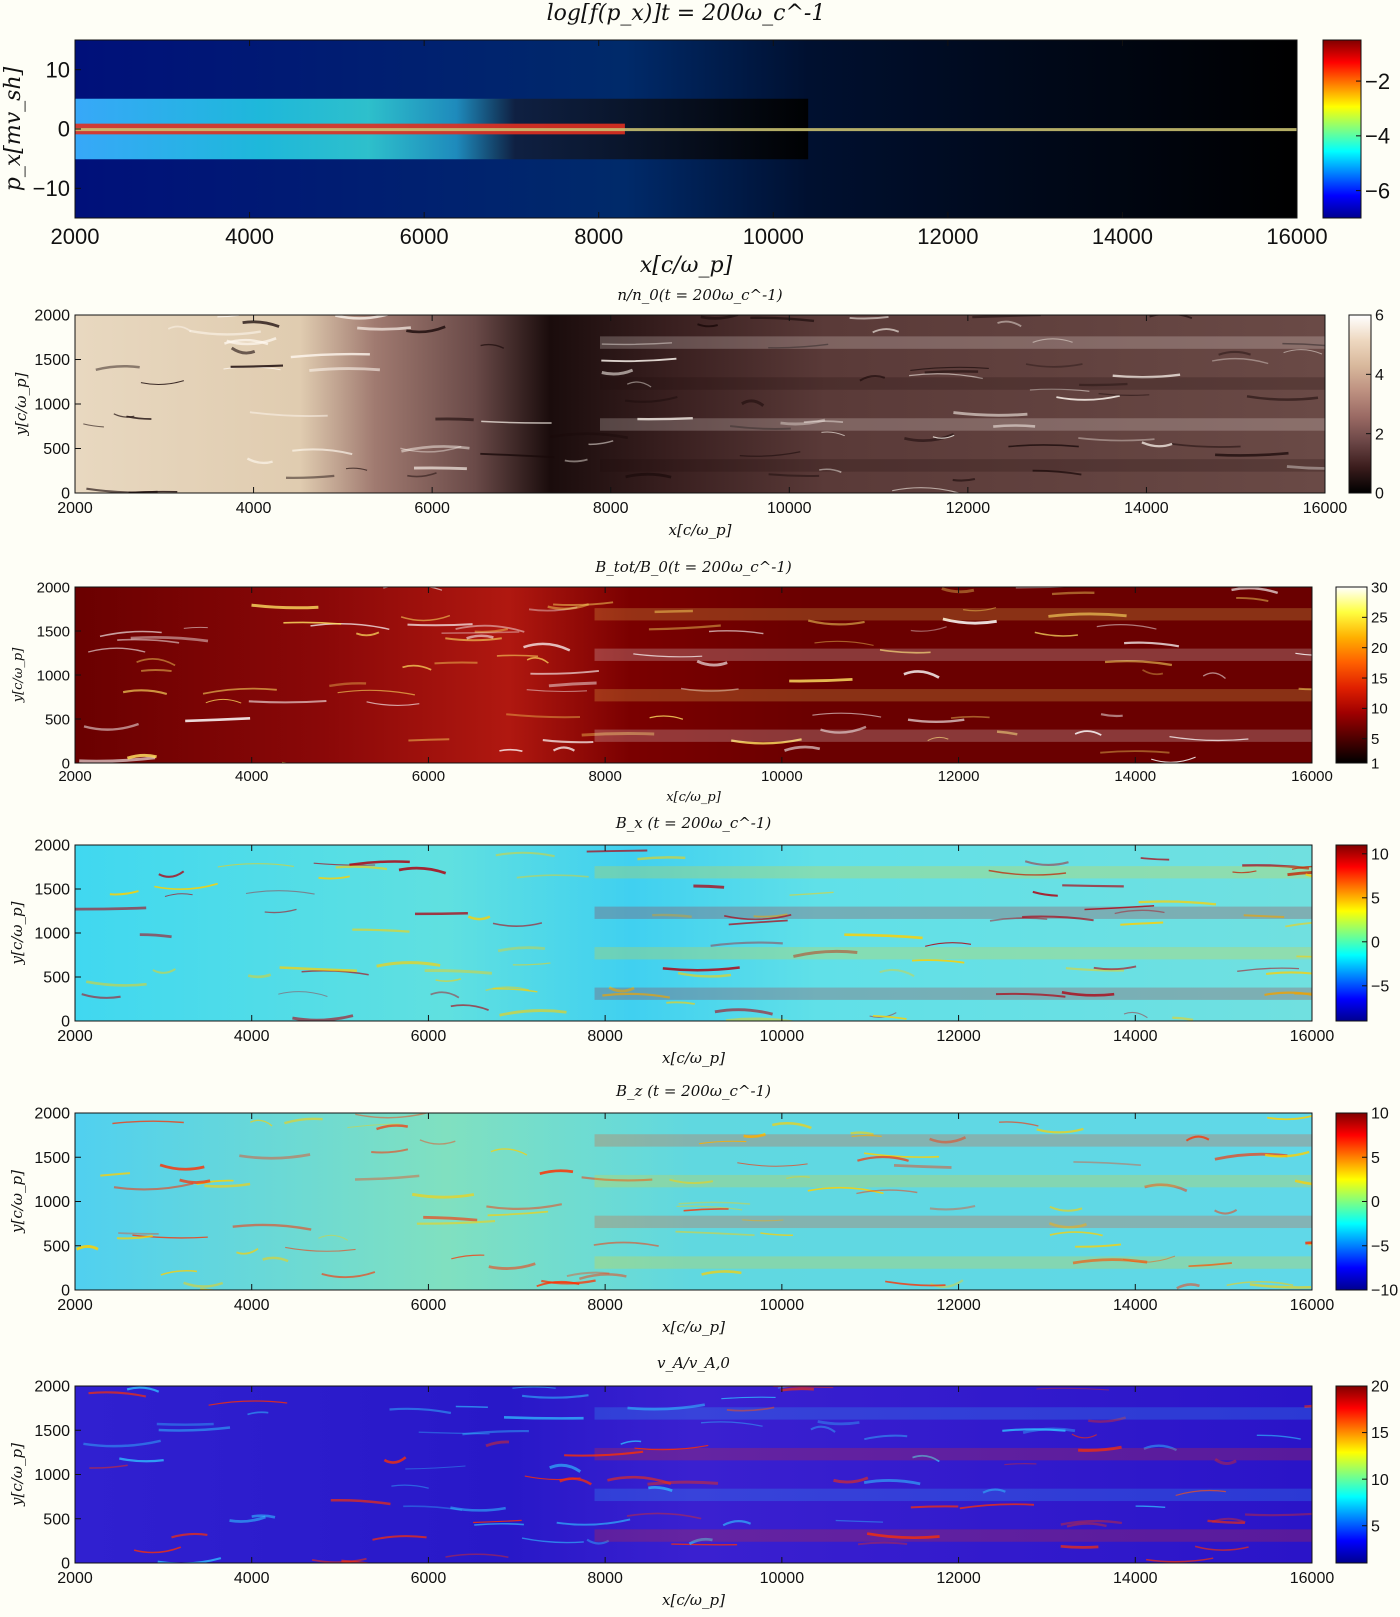 This screenshot has width=1400, height=1617. Describe the element at coordinates (1380, 1387) in the screenshot. I see `colorbar-tick-label: 20` at that location.